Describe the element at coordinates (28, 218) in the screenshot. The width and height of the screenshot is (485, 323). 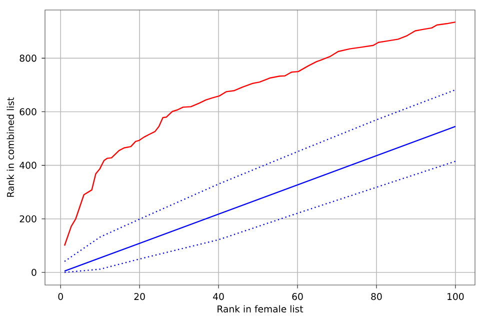
I see `y-tick-label: 200` at that location.